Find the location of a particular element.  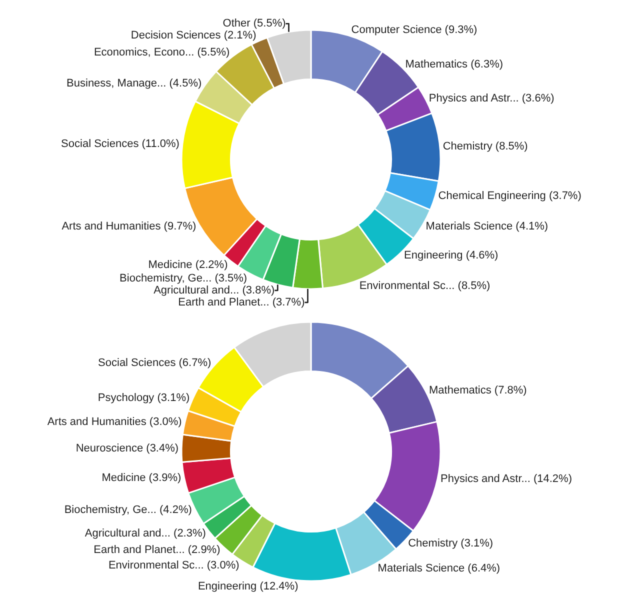

slice-label: Earth and Planet... (2.9%) is located at coordinates (157, 550).